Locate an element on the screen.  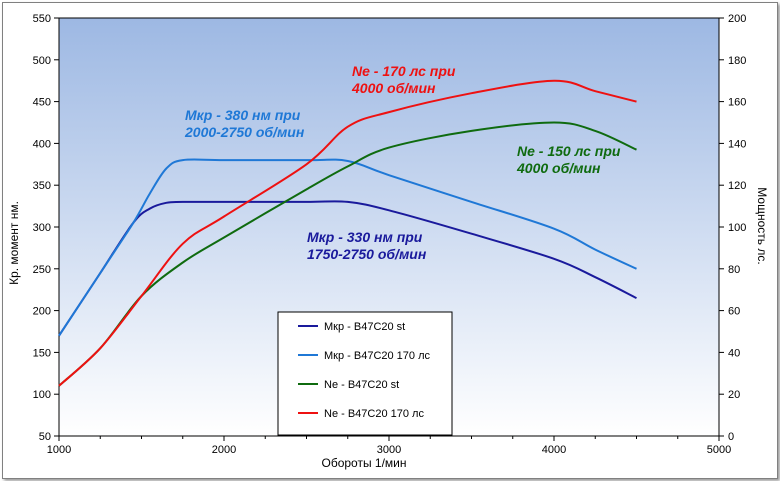
x-axis-title: Обороты 1/мин is located at coordinates (363, 463).